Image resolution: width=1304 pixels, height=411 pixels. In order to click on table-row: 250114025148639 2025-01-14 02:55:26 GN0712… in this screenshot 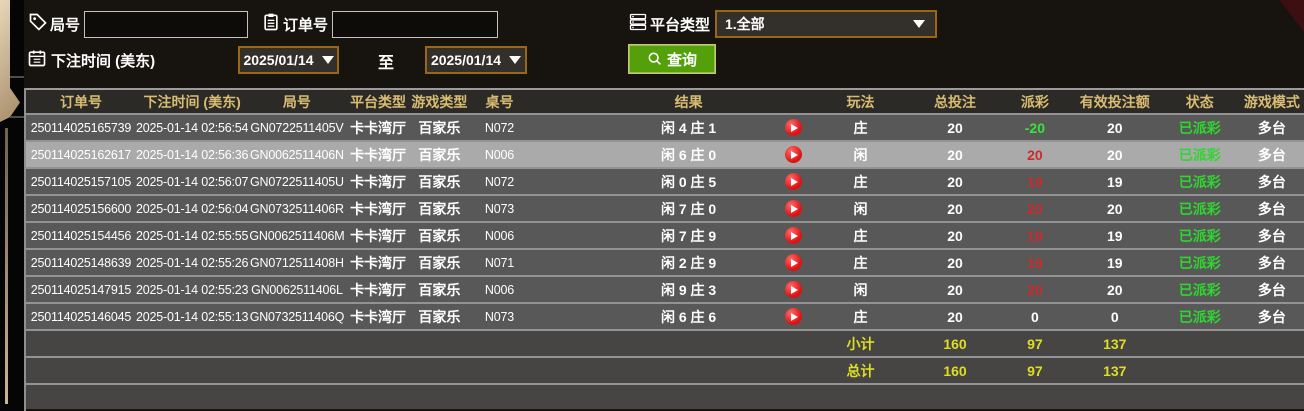, I will do `click(665, 263)`.